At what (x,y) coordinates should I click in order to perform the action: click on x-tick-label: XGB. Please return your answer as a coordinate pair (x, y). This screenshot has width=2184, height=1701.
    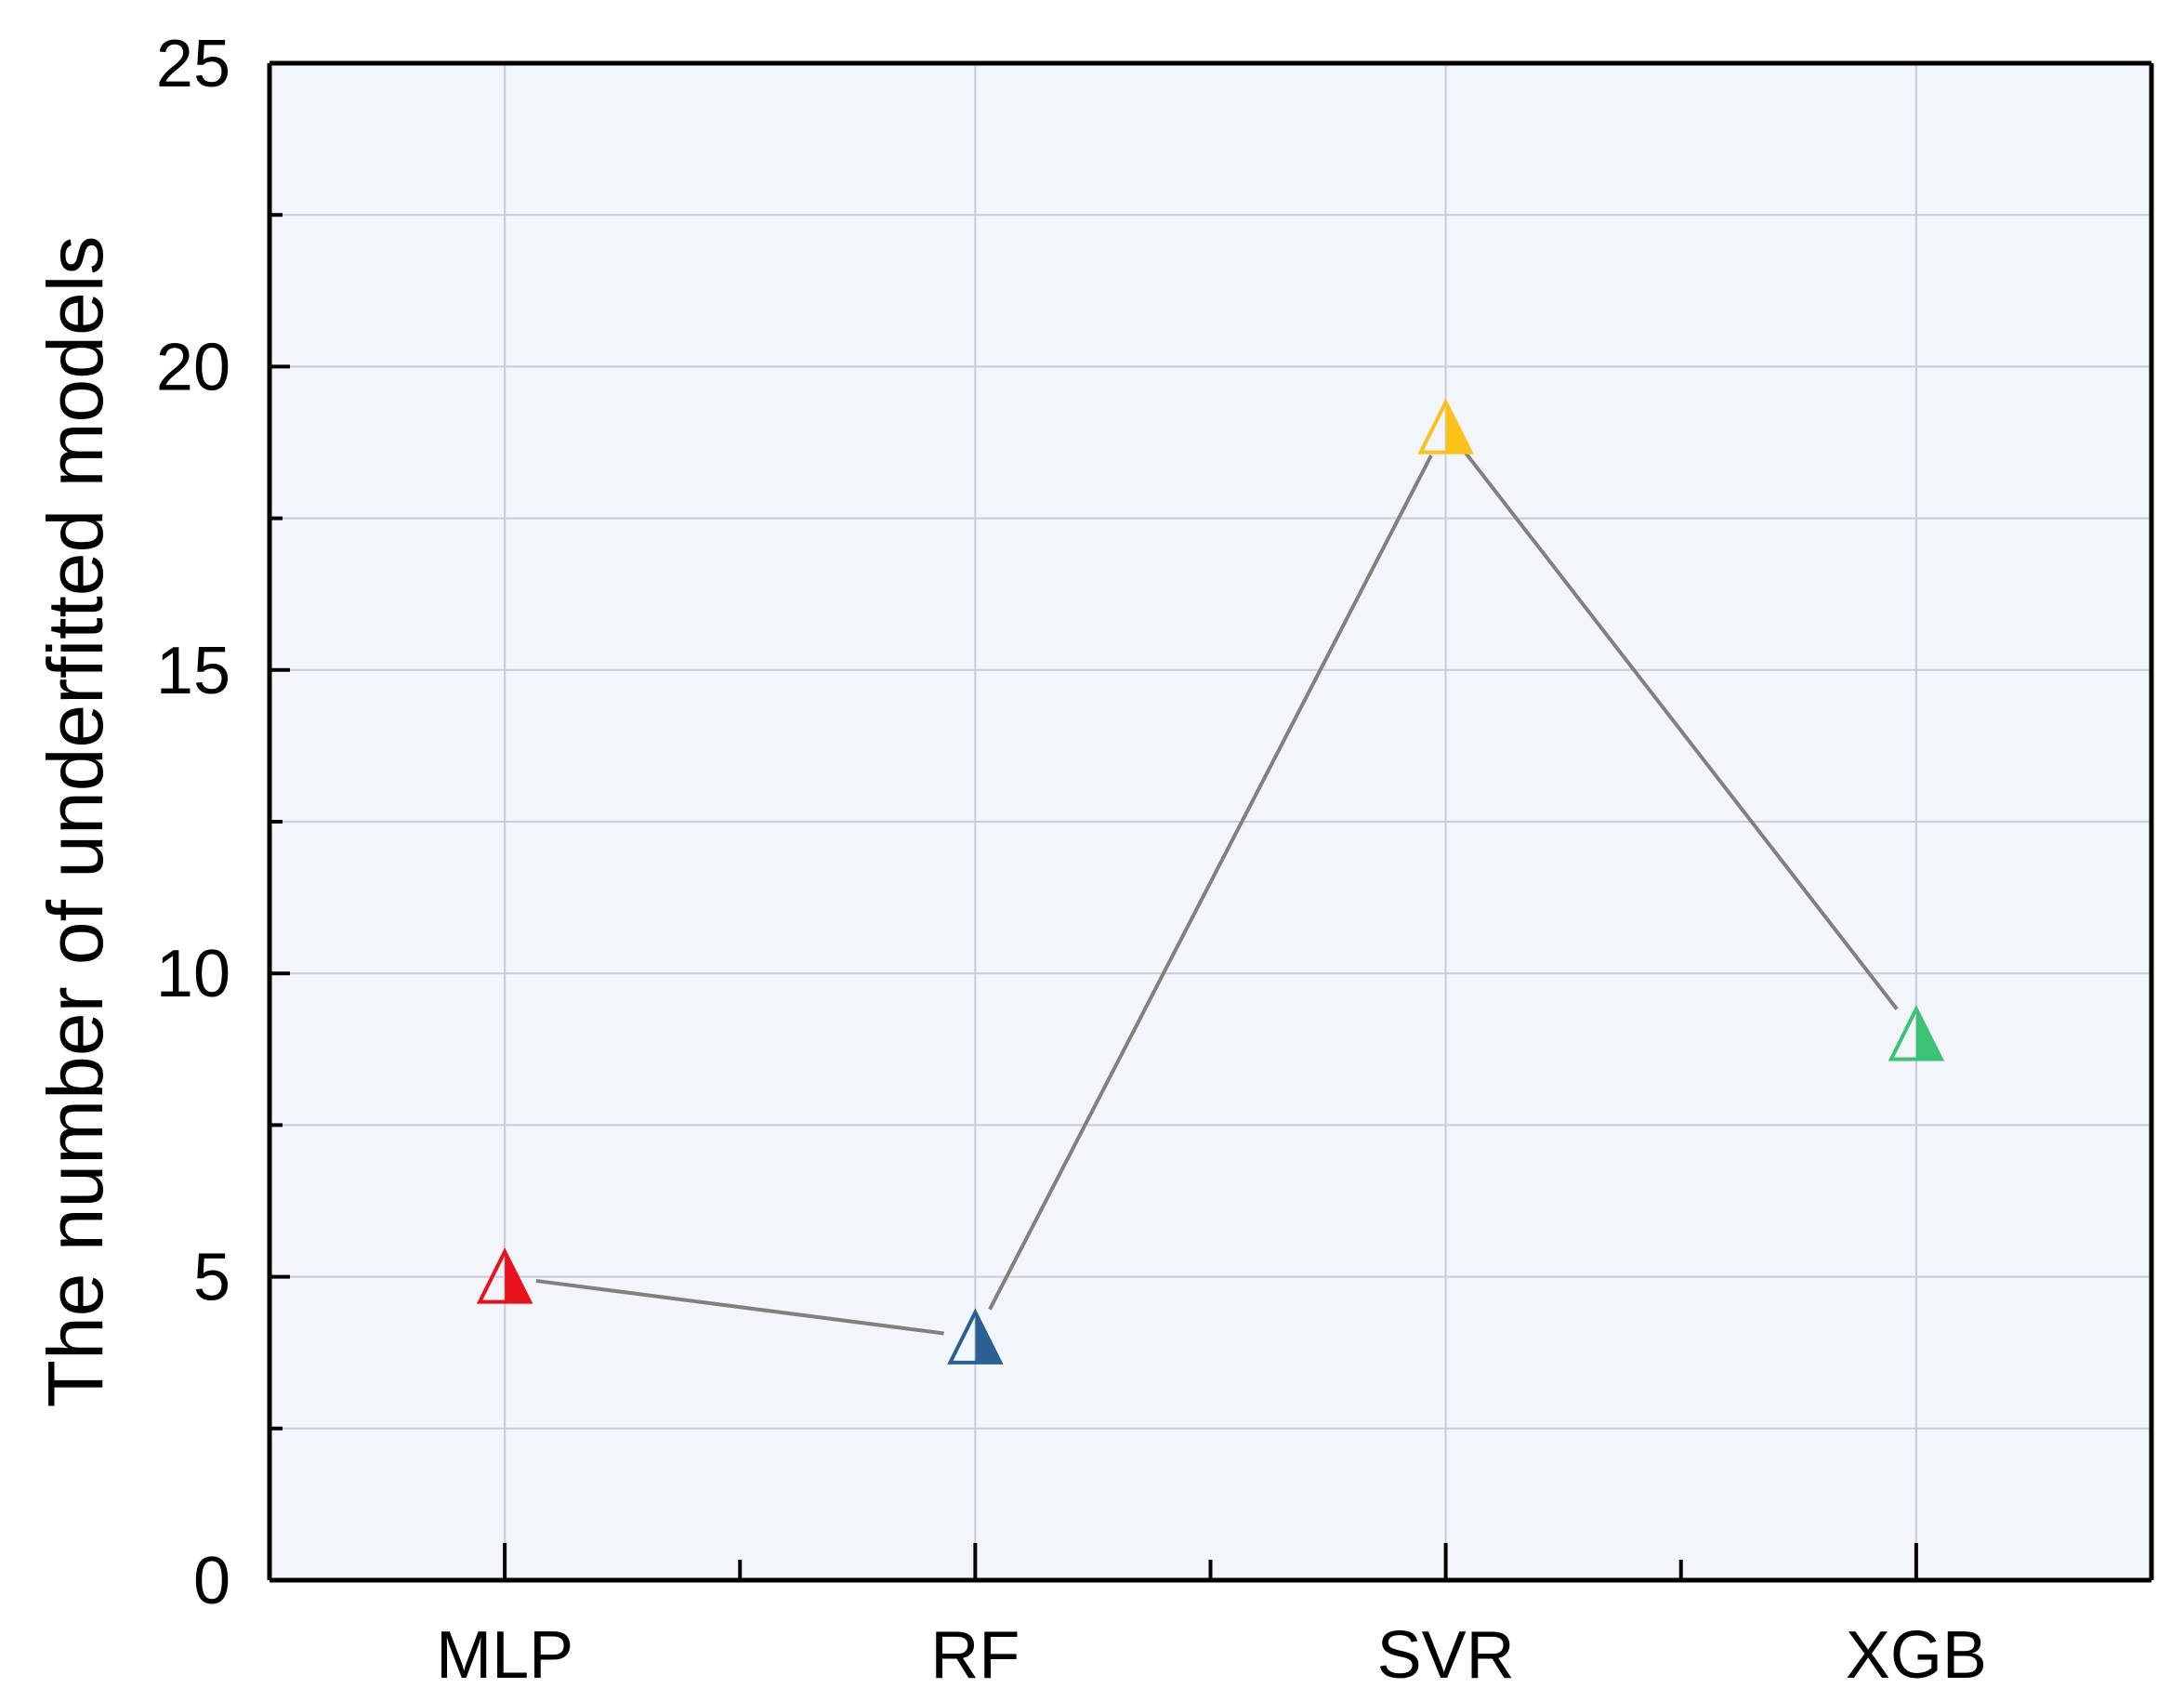
    Looking at the image, I should click on (1916, 1655).